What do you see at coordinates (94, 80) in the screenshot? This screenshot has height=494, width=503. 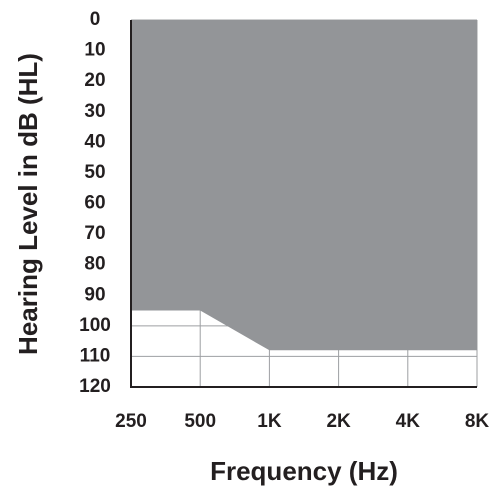 I see `y-tick-label: 20` at bounding box center [94, 80].